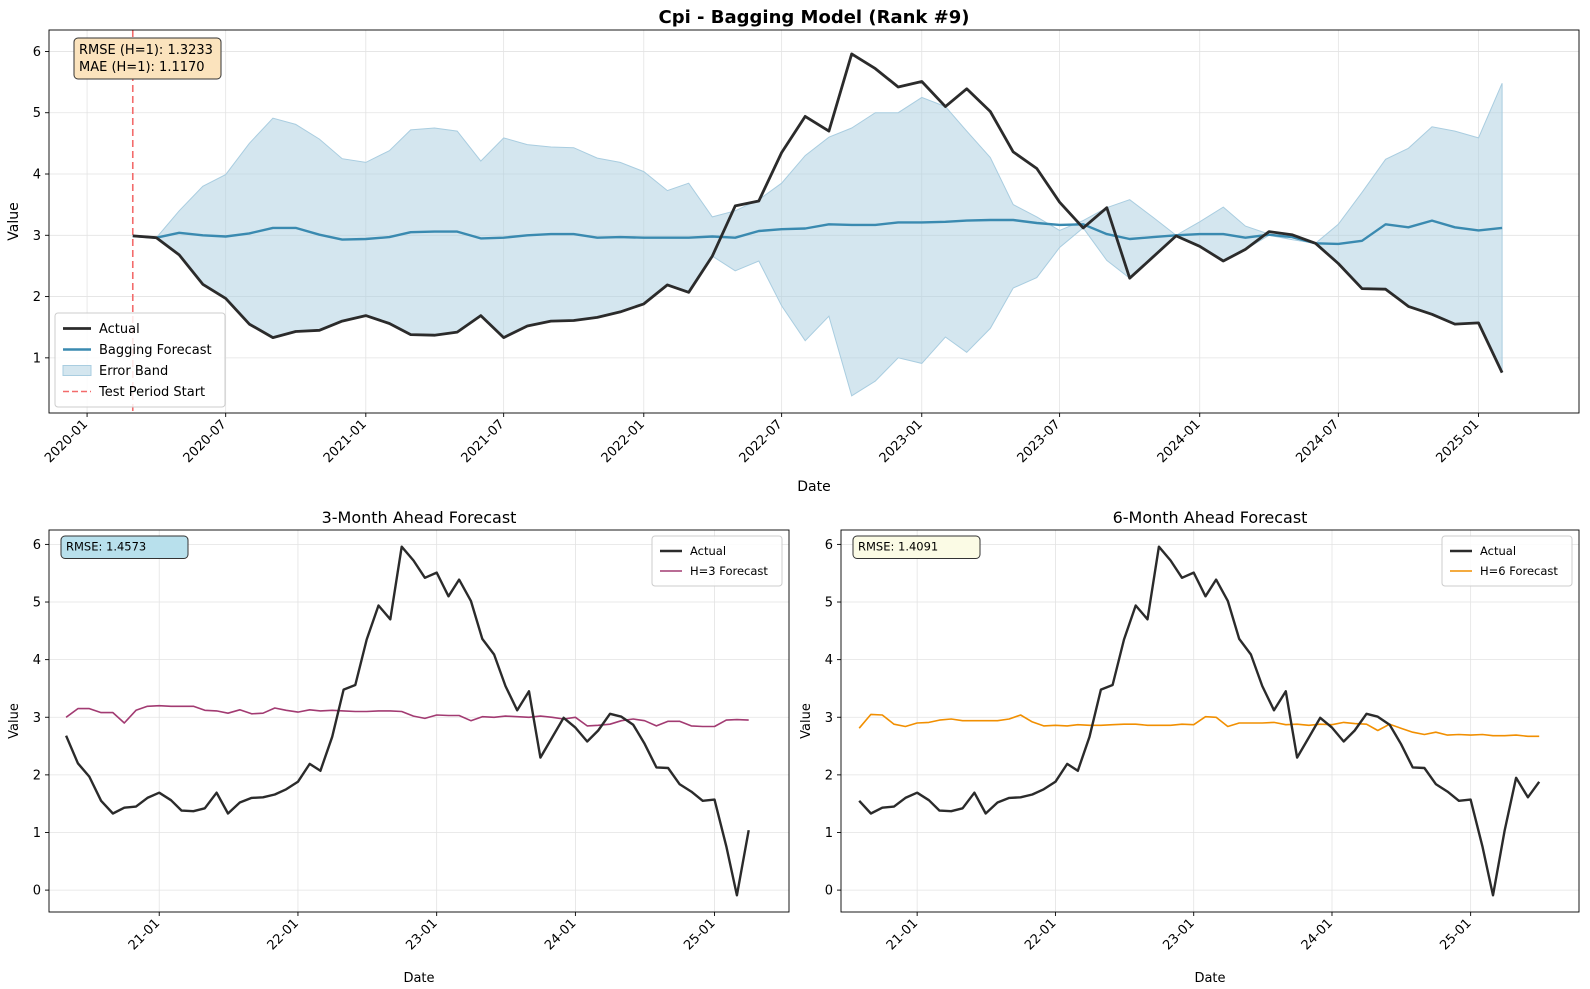 This screenshot has width=1590, height=989. What do you see at coordinates (1199, 725) in the screenshot?
I see `series-line-h6` at bounding box center [1199, 725].